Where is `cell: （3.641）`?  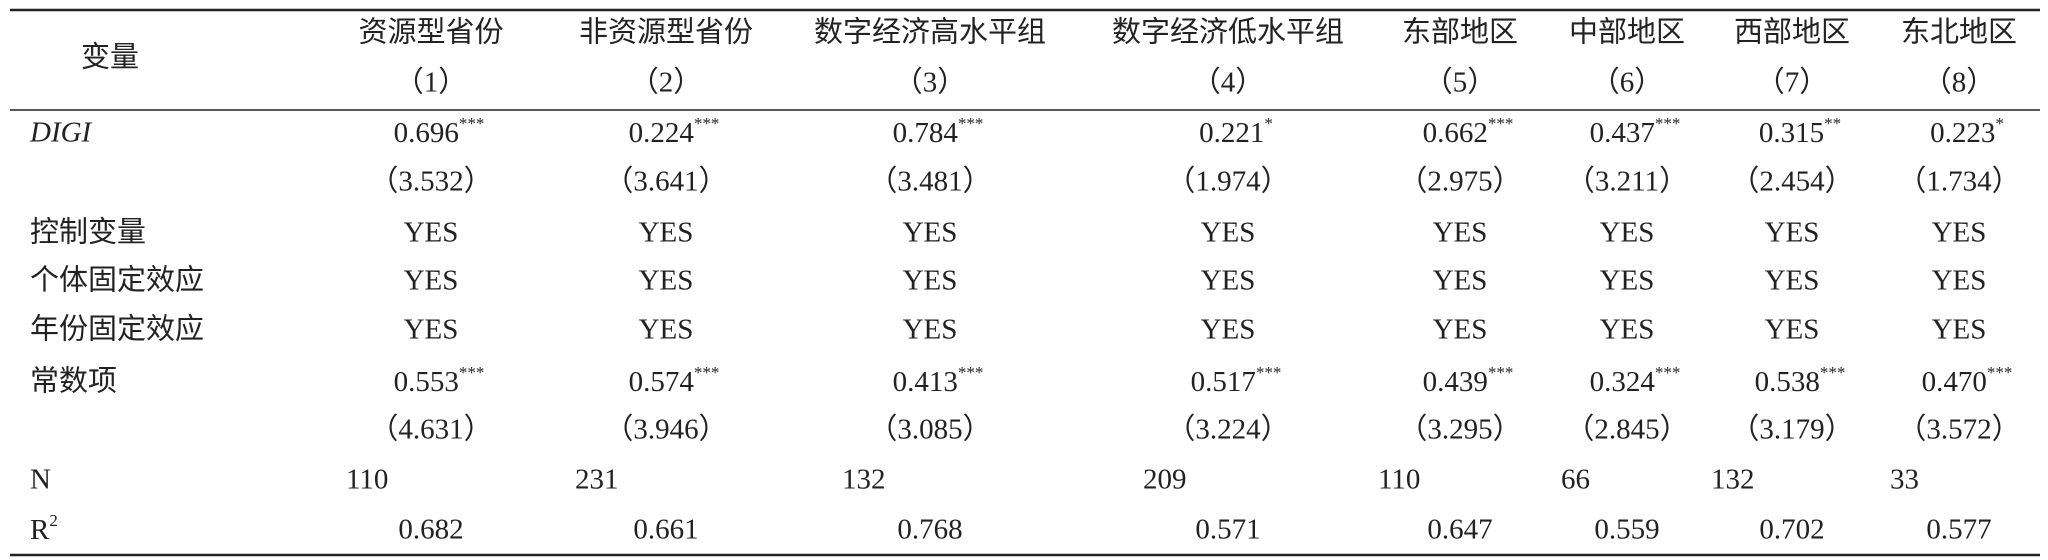
cell: （3.641） is located at coordinates (665, 182).